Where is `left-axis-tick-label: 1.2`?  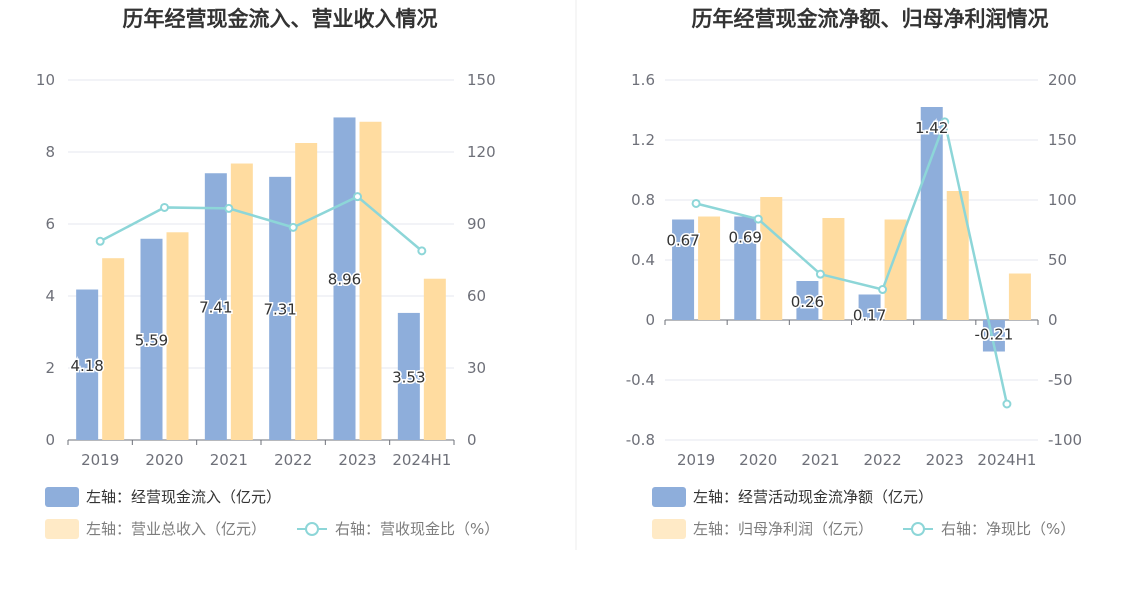 left-axis-tick-label: 1.2 is located at coordinates (643, 140).